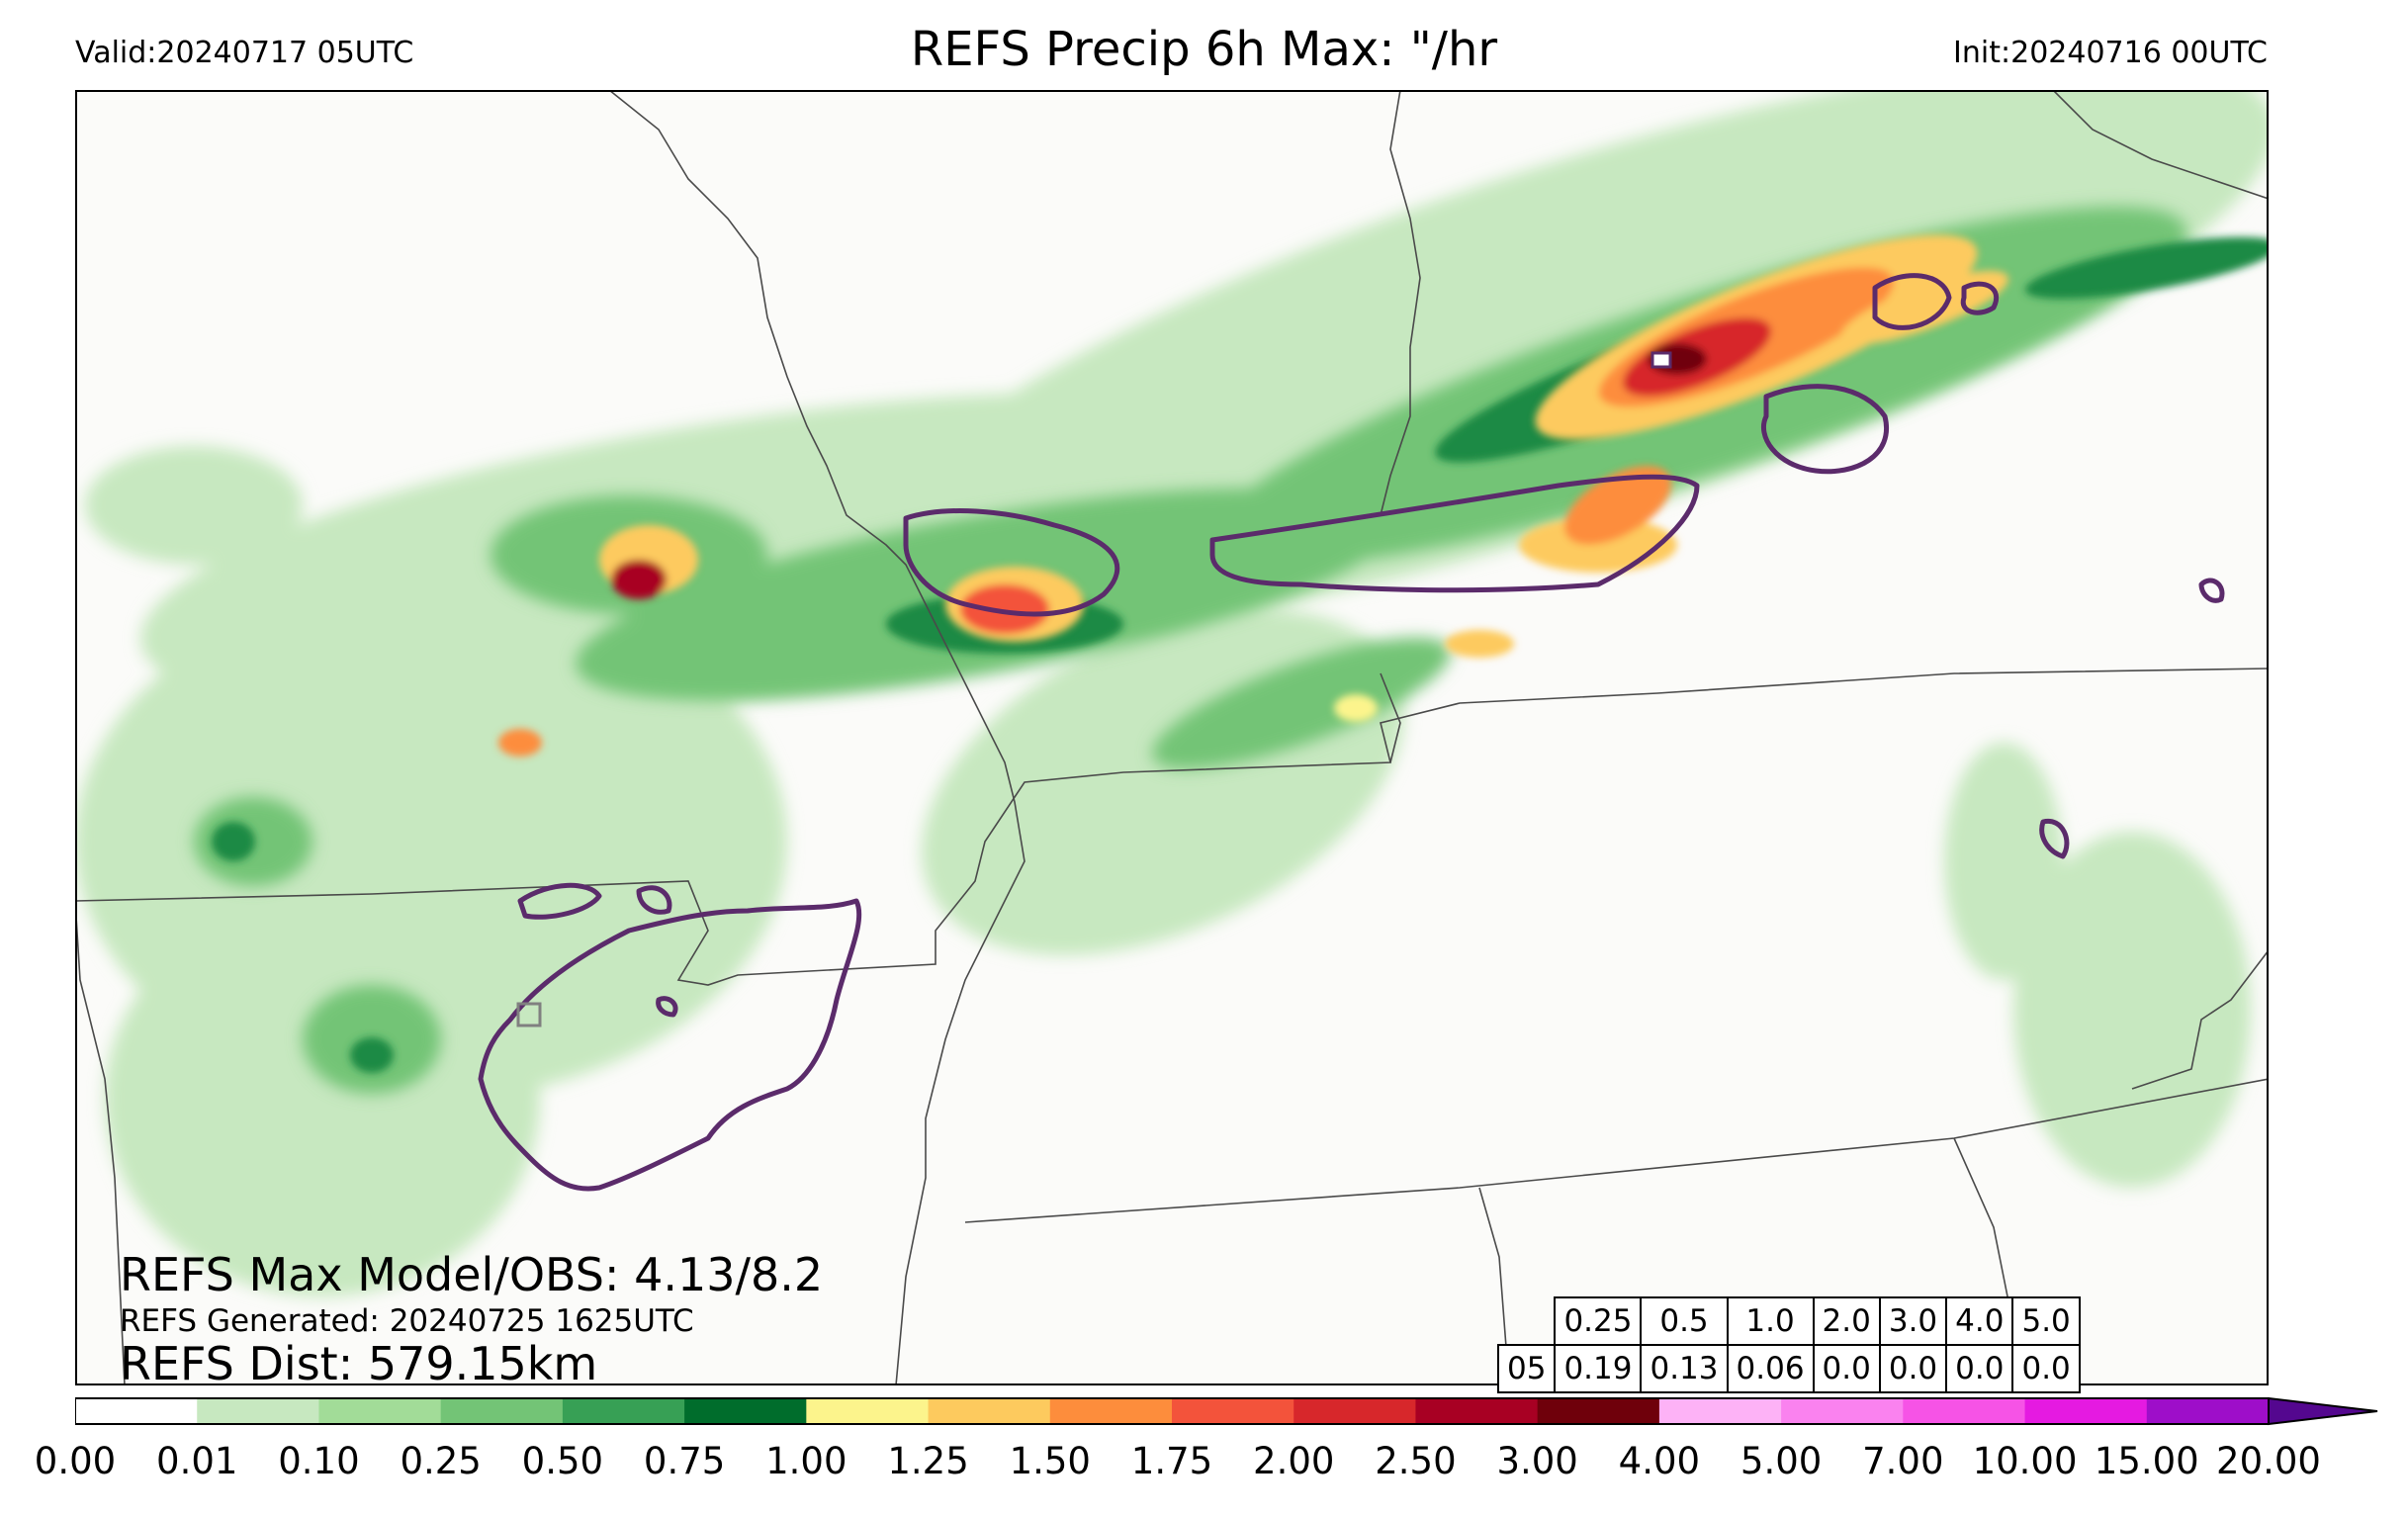 This screenshot has height=1517, width=2408. Describe the element at coordinates (529, 1014) in the screenshot. I see `location-marker` at that location.